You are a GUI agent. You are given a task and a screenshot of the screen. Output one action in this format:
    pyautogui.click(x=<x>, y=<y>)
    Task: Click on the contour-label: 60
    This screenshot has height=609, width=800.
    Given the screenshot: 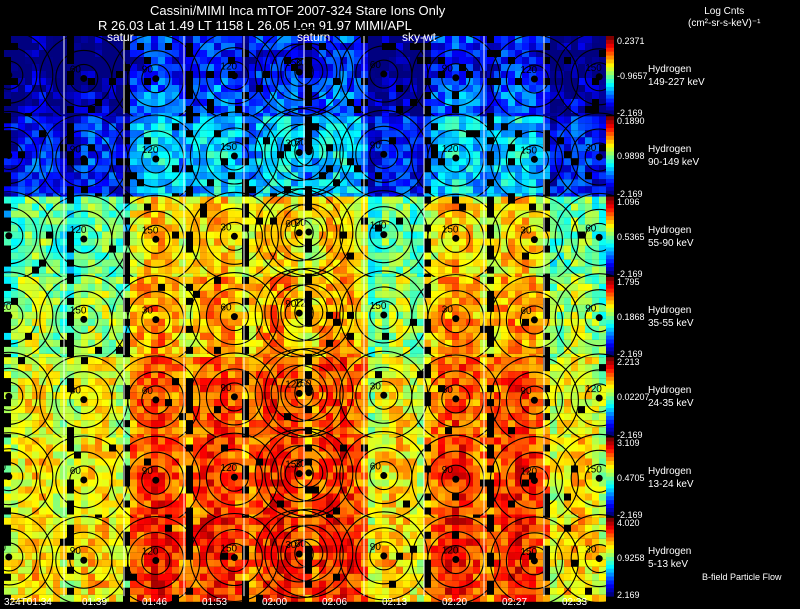 What is the action you would take?
    pyautogui.click(x=526, y=311)
    